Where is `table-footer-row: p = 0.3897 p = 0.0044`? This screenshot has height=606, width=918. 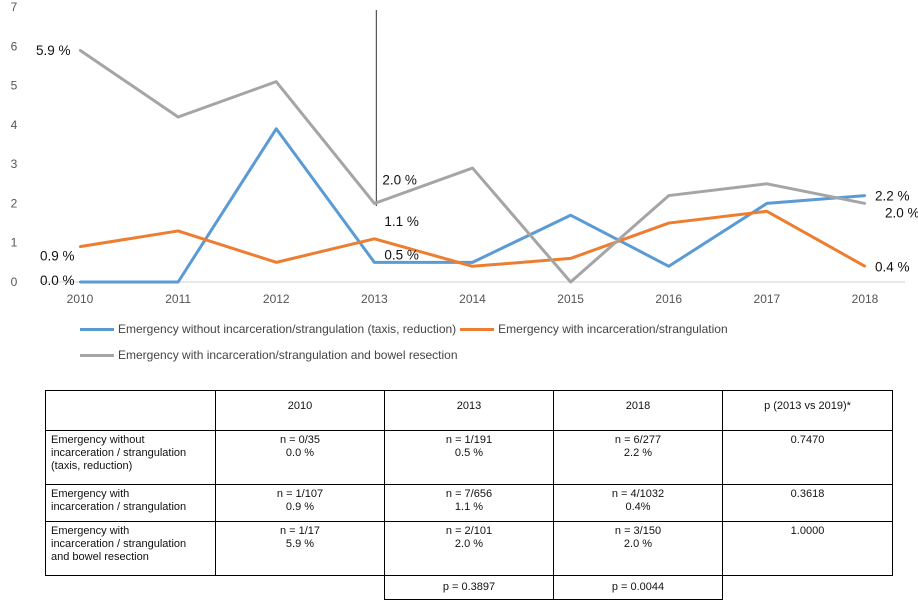
table-footer-row: p = 0.3897 p = 0.0044 is located at coordinates (469, 587).